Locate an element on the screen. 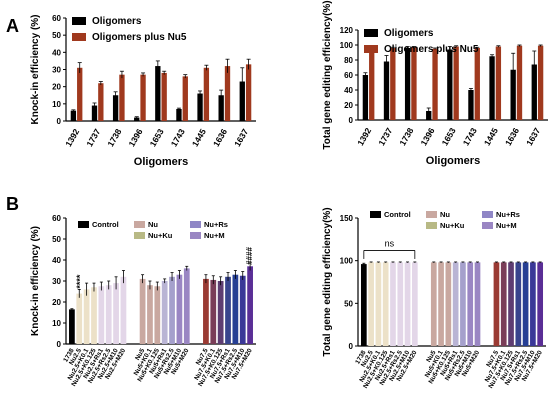 The height and width of the screenshot is (413, 550). y-tick-label: 100 is located at coordinates (347, 261).